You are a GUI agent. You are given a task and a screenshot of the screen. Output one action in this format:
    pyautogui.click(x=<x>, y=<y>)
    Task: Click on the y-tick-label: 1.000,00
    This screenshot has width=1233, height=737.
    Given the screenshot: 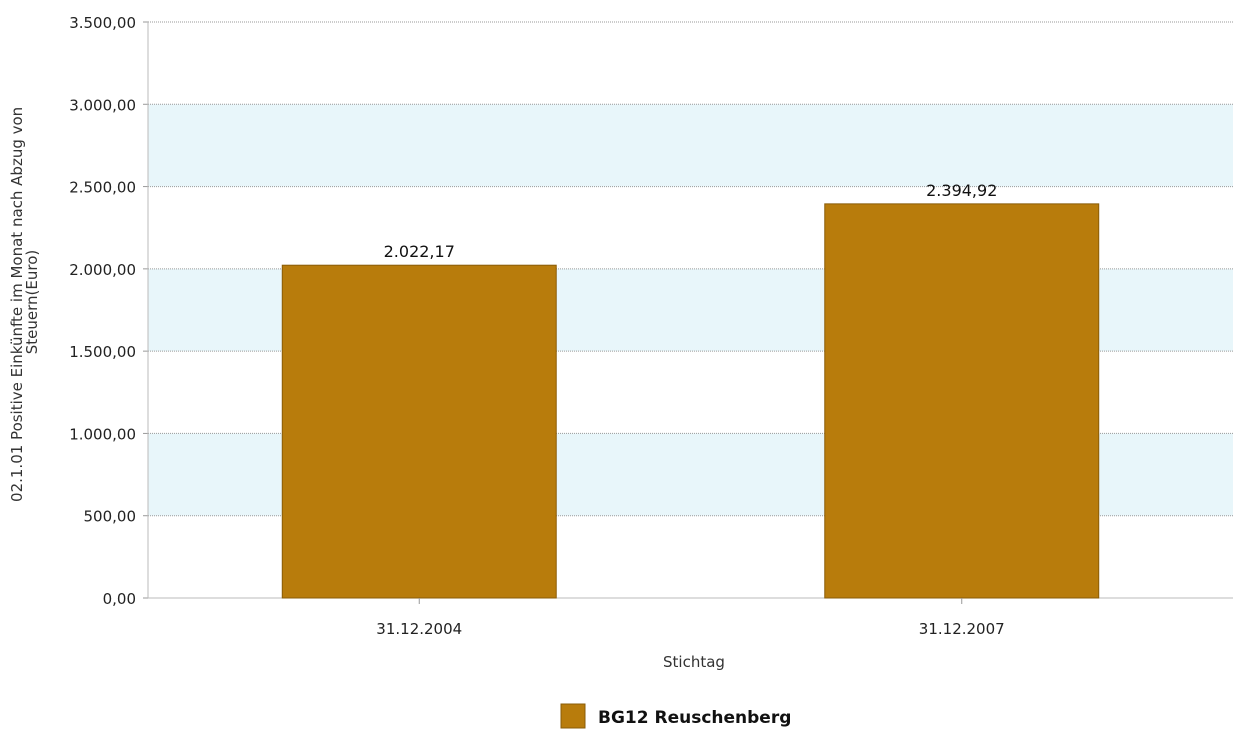 What is the action you would take?
    pyautogui.click(x=102, y=434)
    